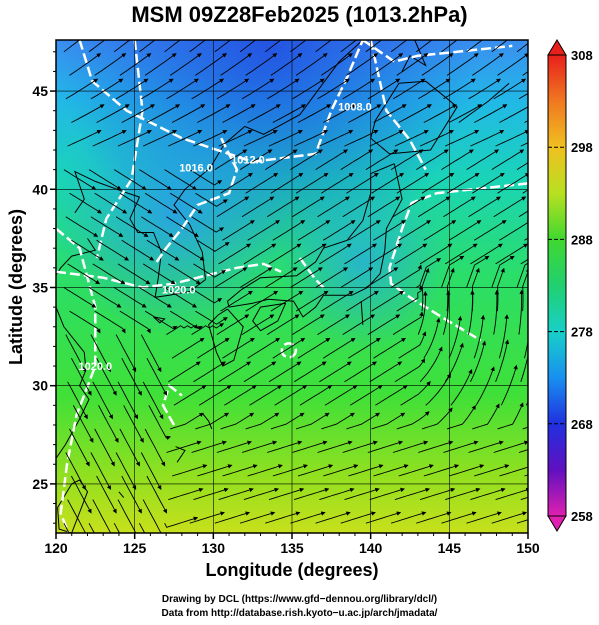 This screenshot has width=599, height=625. I want to click on colorbar-tick-label: 298, so click(582, 147).